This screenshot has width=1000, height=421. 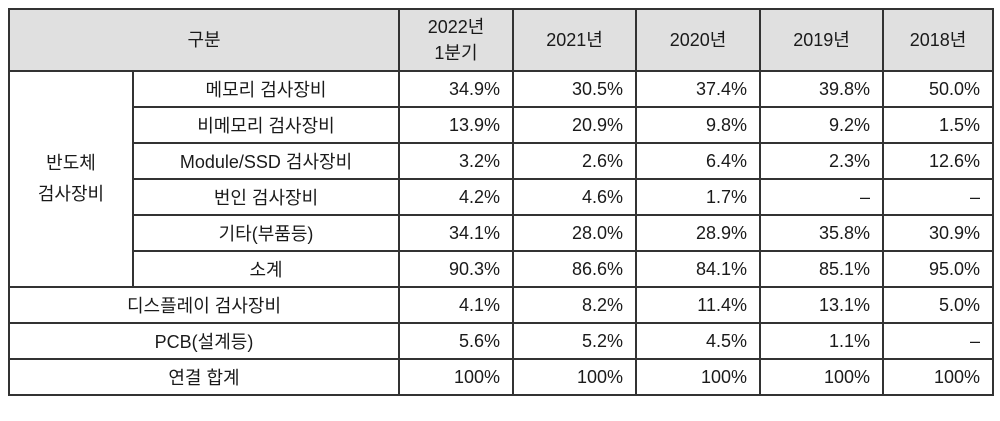 What do you see at coordinates (574, 197) in the screenshot?
I see `value-cell: 4.6%` at bounding box center [574, 197].